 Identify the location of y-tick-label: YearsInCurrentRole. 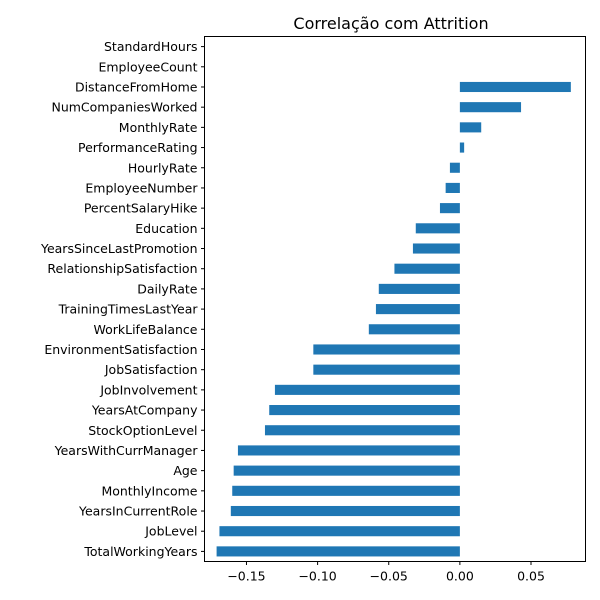
(138, 511).